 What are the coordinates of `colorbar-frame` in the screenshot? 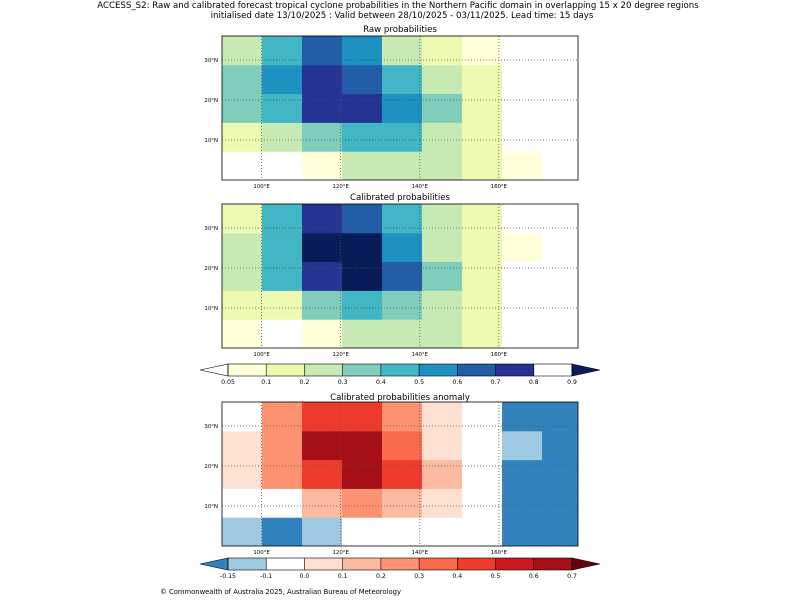 It's located at (400, 564).